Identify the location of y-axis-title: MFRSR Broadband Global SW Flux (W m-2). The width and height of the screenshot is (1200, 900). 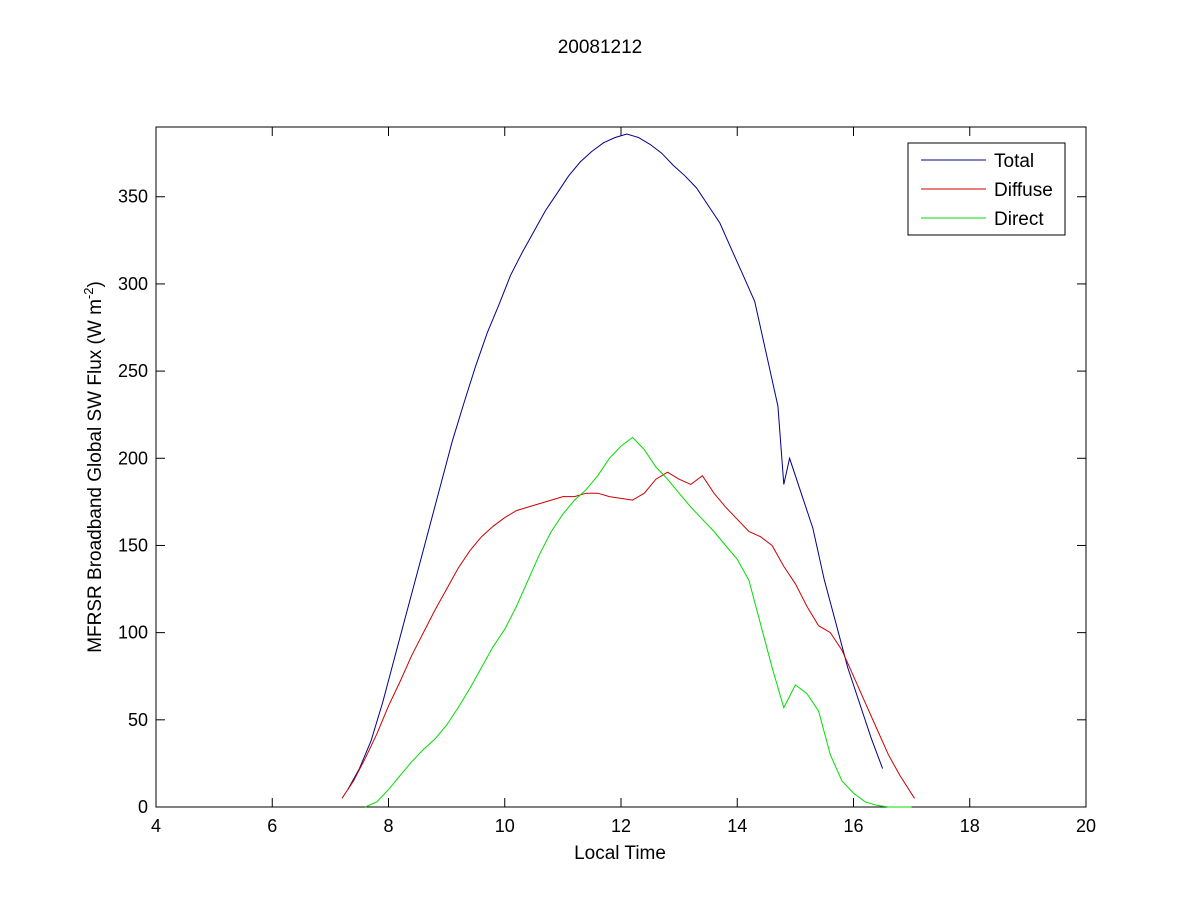
(93, 467).